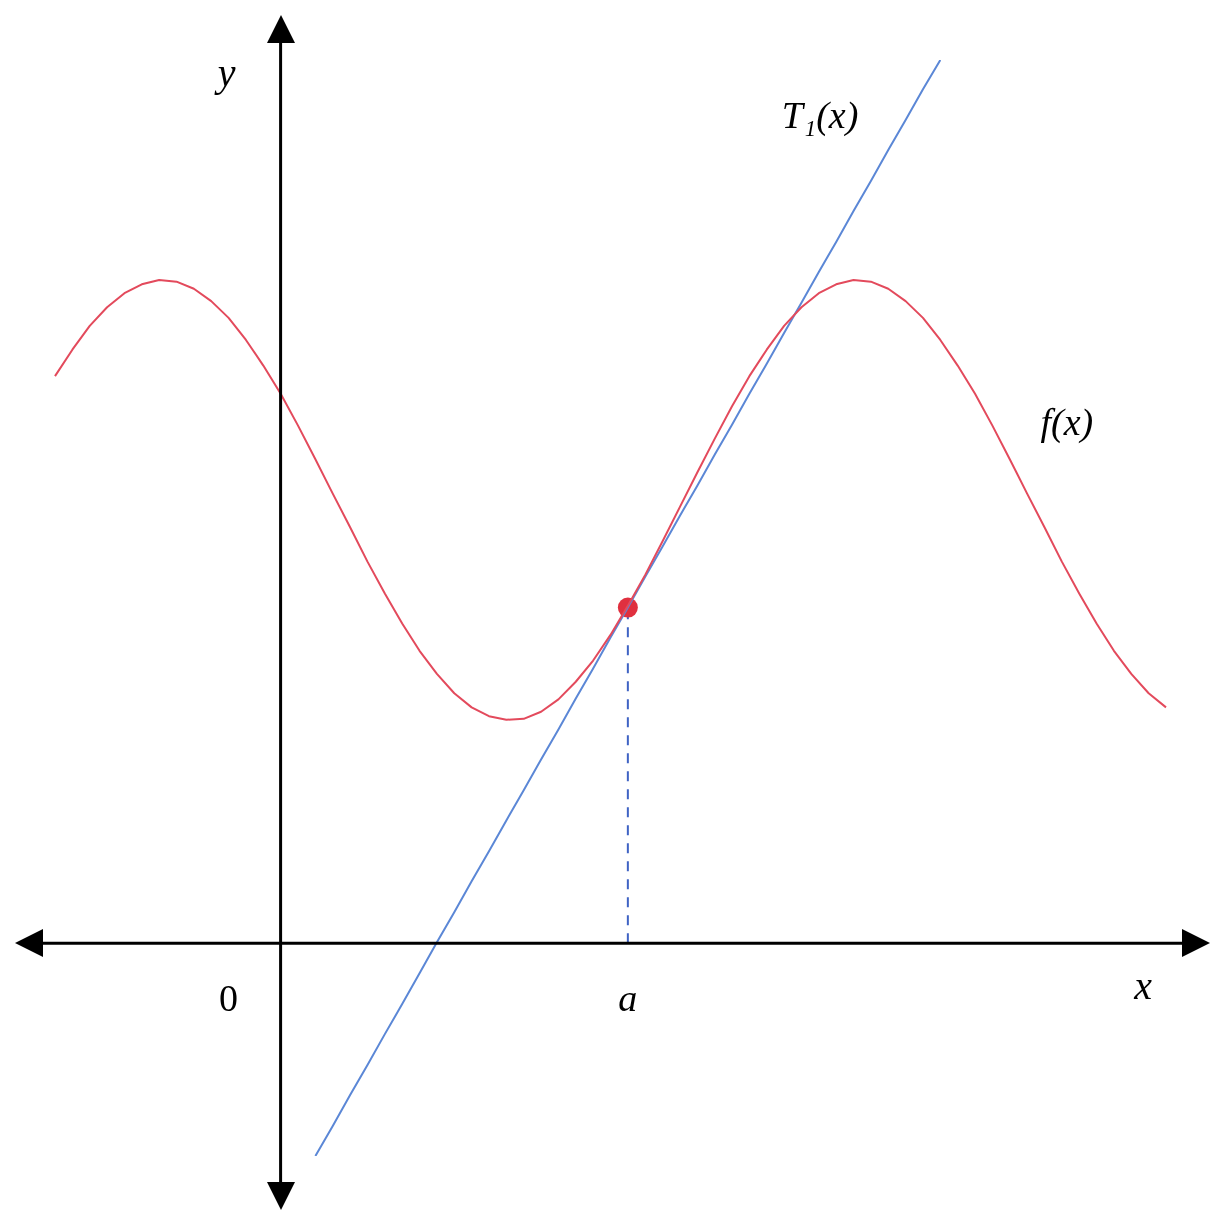  Describe the element at coordinates (224, 72) in the screenshot. I see `y-axis-title: y` at that location.